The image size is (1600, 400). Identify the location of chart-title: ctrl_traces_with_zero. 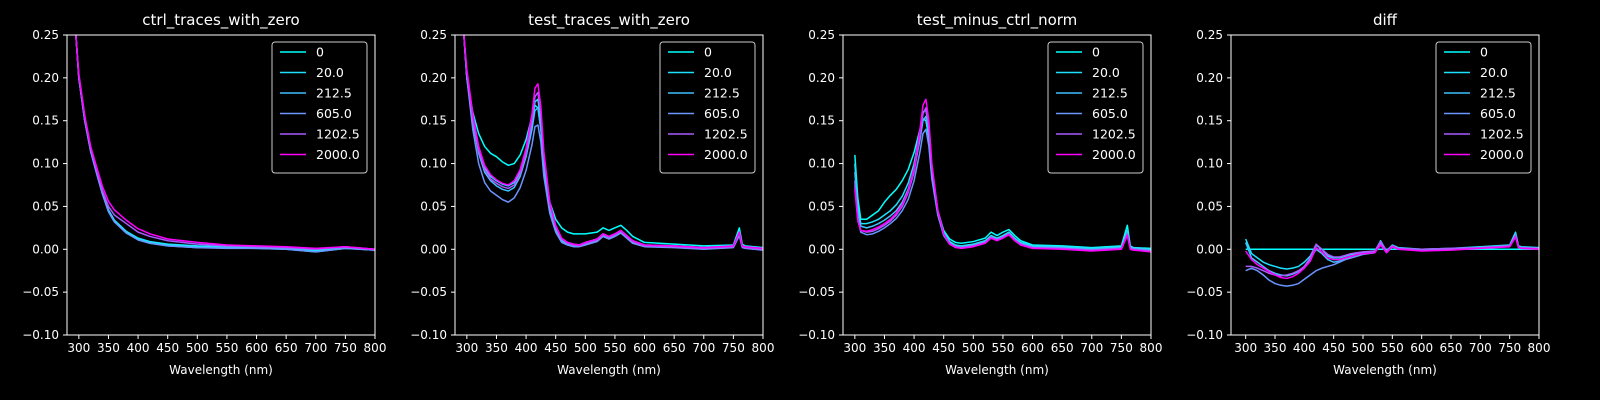
(220, 20).